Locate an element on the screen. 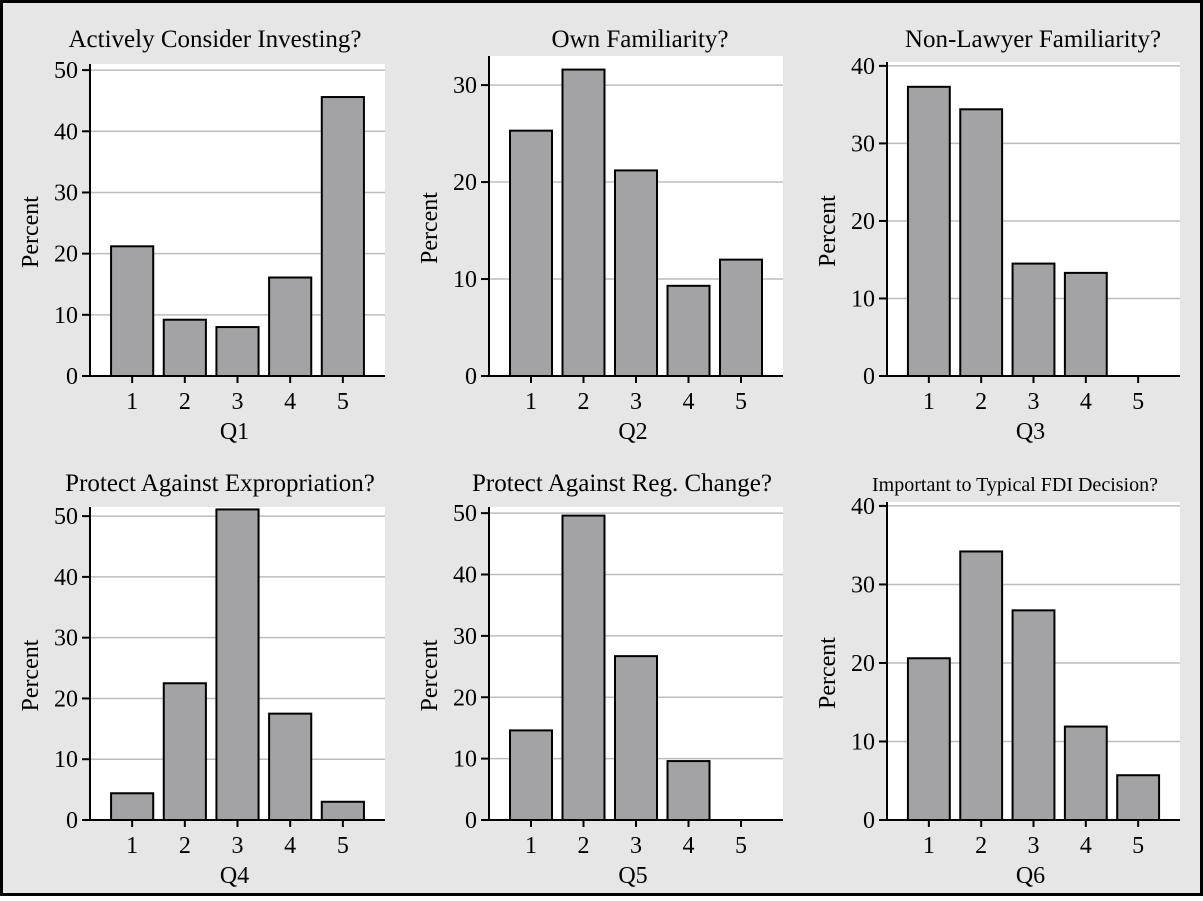 The image size is (1203, 901). chart-title: Protect Against Reg. Change? is located at coordinates (622, 483).